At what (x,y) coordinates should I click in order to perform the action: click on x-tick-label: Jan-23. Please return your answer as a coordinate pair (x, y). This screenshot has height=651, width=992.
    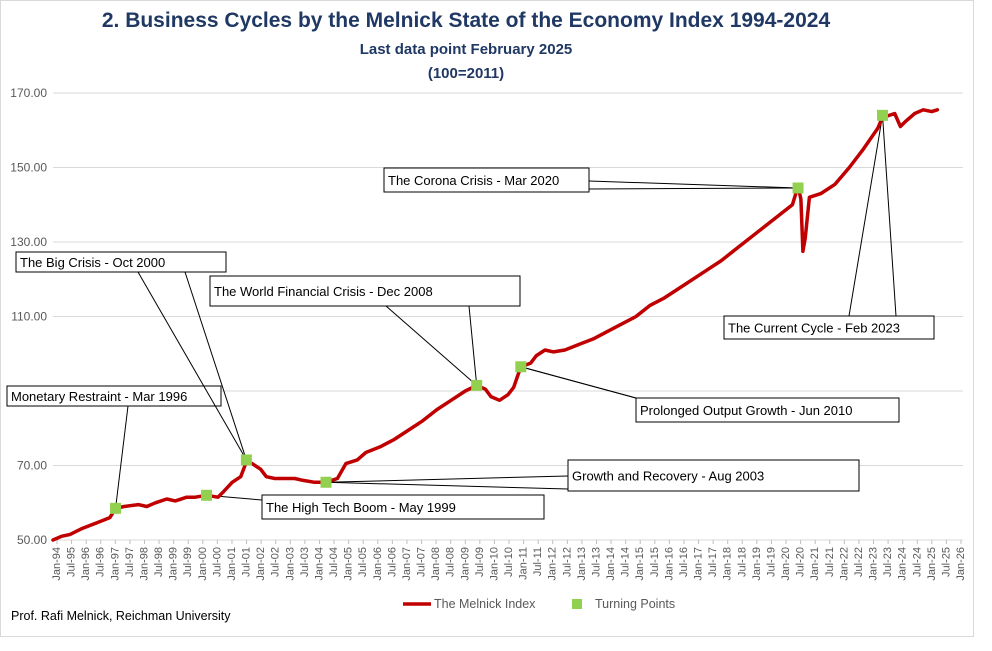
    Looking at the image, I should click on (874, 564).